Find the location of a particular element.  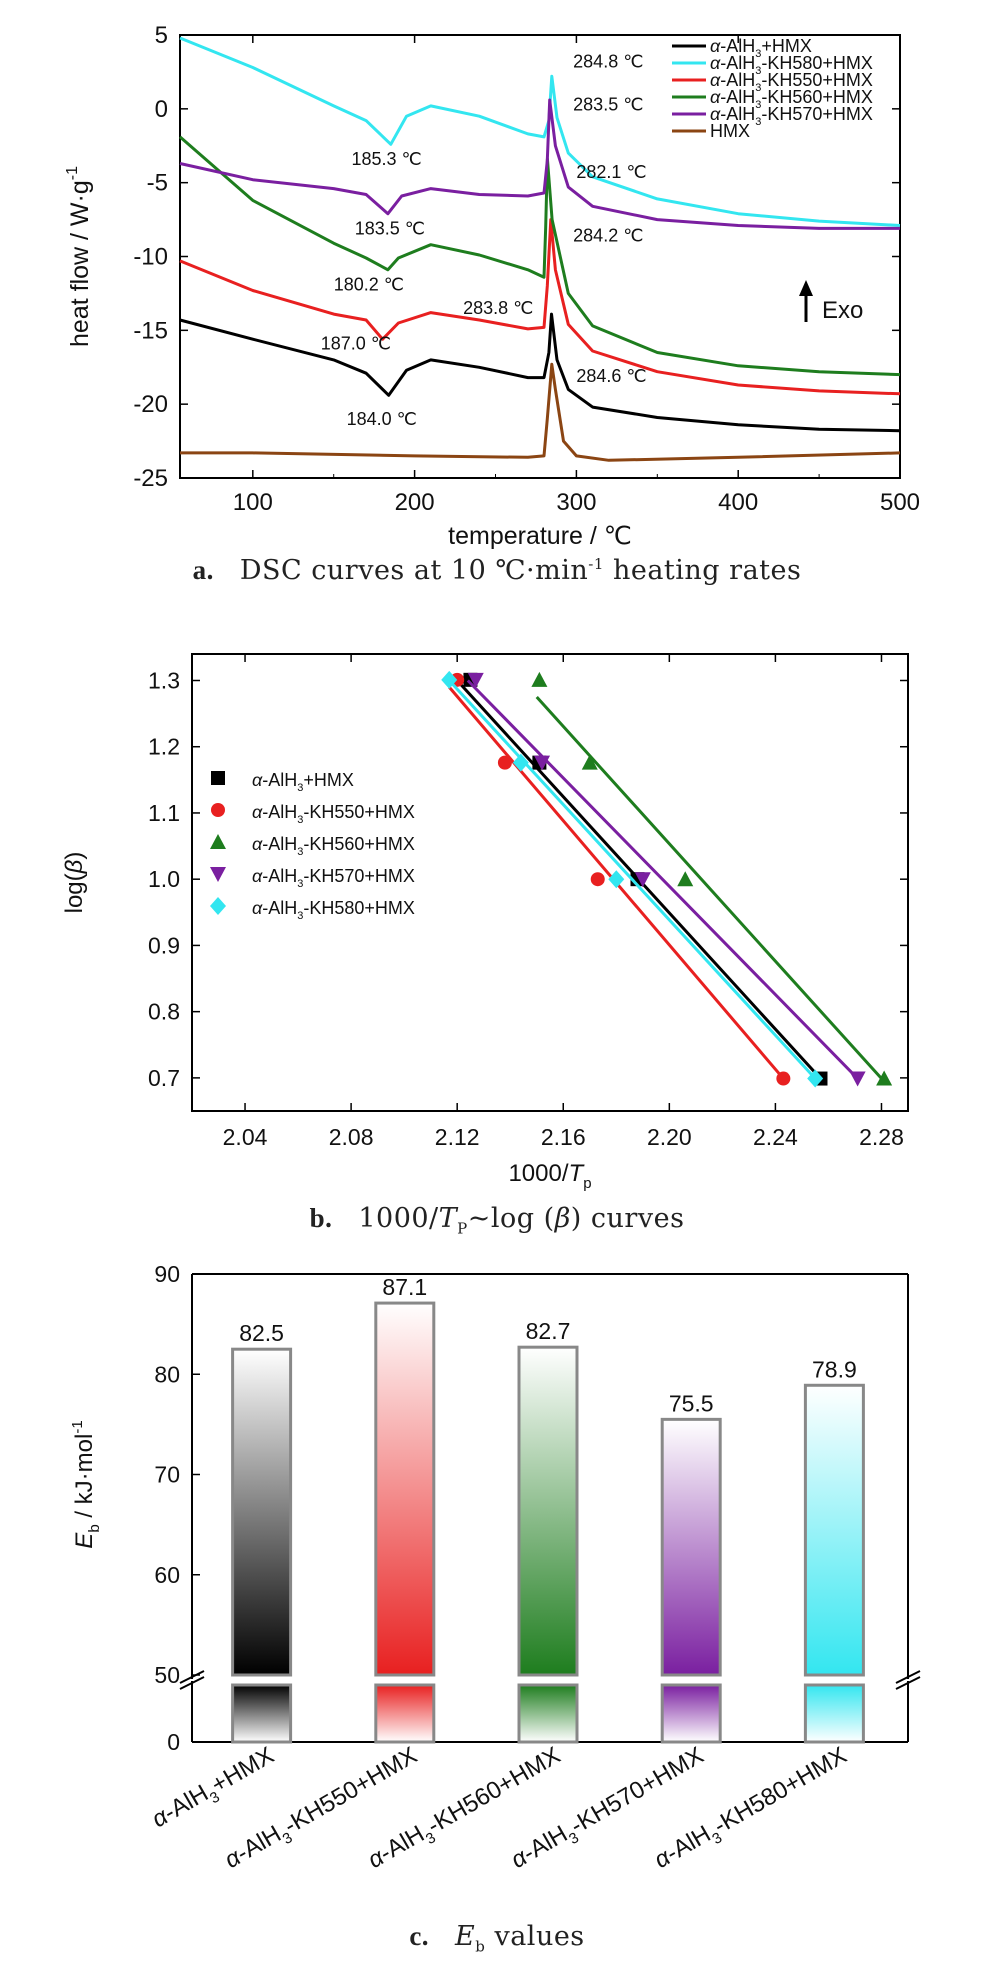

y-tick-label: 60 is located at coordinates (167, 1575).